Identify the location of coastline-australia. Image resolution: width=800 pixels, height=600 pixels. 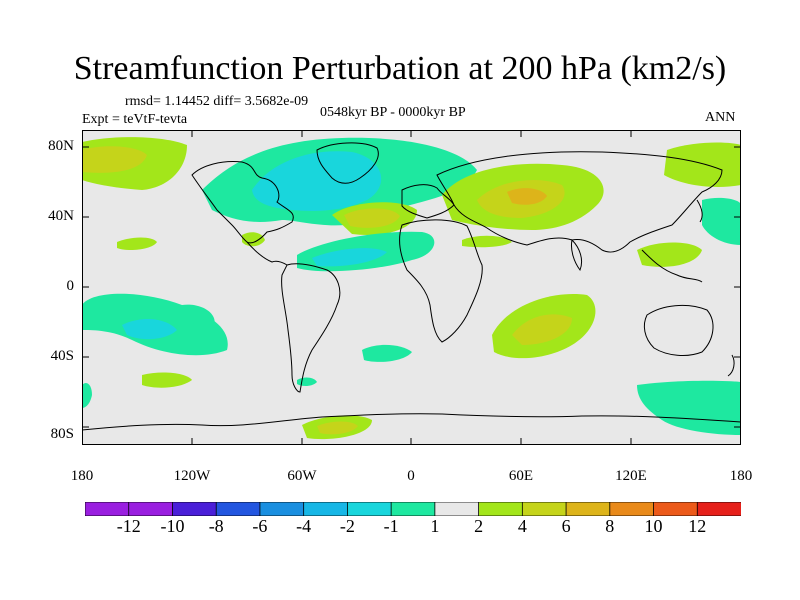
(678, 330).